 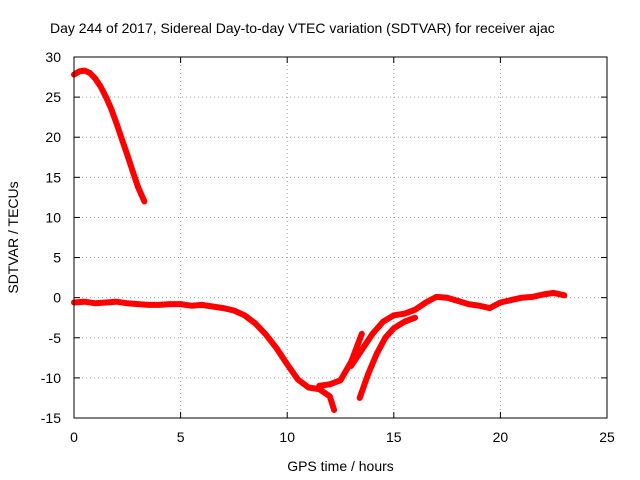 What do you see at coordinates (109, 136) in the screenshot?
I see `series-early-high-segment` at bounding box center [109, 136].